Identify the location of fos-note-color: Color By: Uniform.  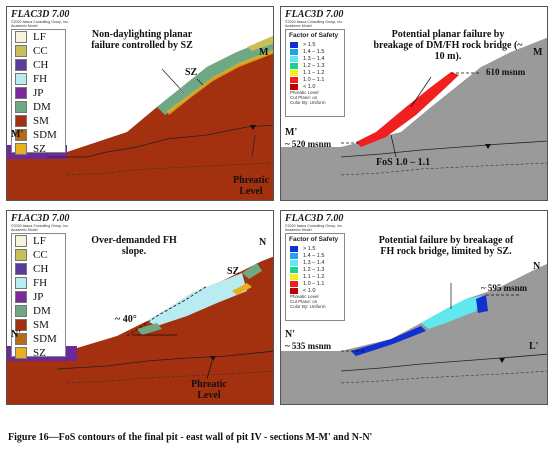
(308, 102).